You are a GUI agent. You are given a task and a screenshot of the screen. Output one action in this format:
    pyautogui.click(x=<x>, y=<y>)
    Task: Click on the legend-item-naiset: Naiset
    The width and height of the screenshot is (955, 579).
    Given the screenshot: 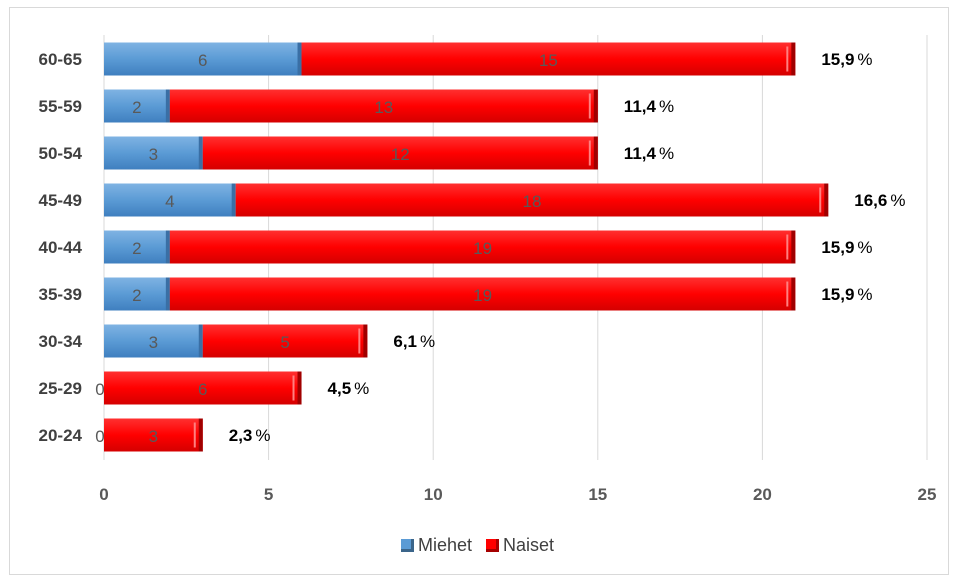 What is the action you would take?
    pyautogui.click(x=520, y=545)
    